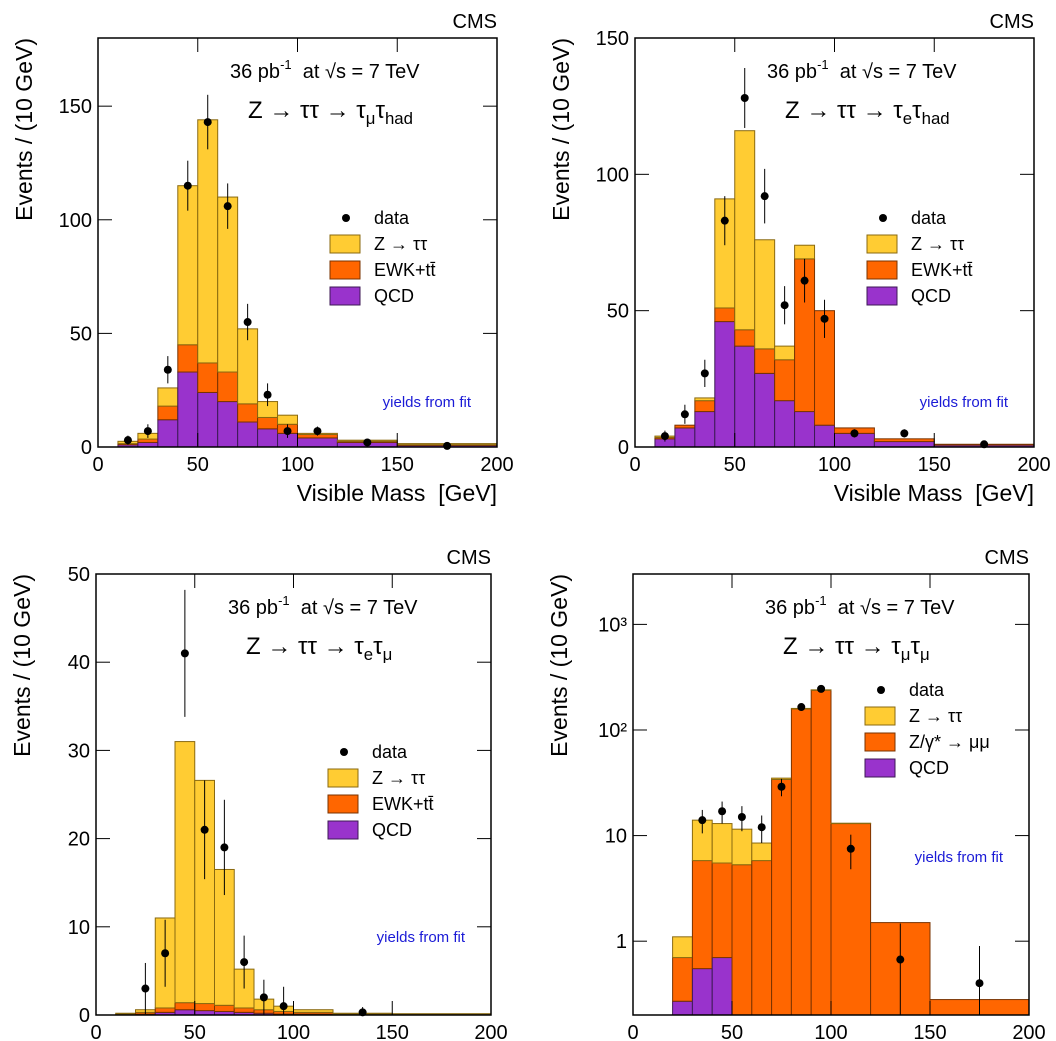 Image resolution: width=1056 pixels, height=1041 pixels. I want to click on process-part: τ, so click(380, 110).